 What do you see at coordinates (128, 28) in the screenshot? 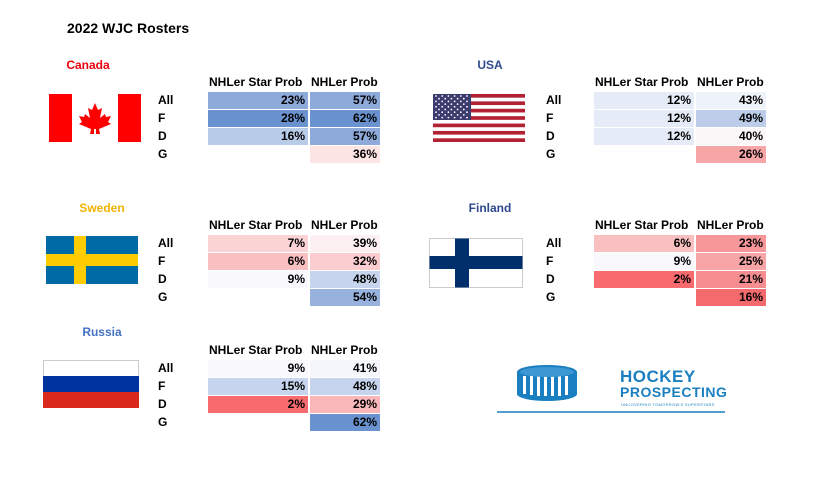
I see `page-title: 2022 WJC Rosters` at bounding box center [128, 28].